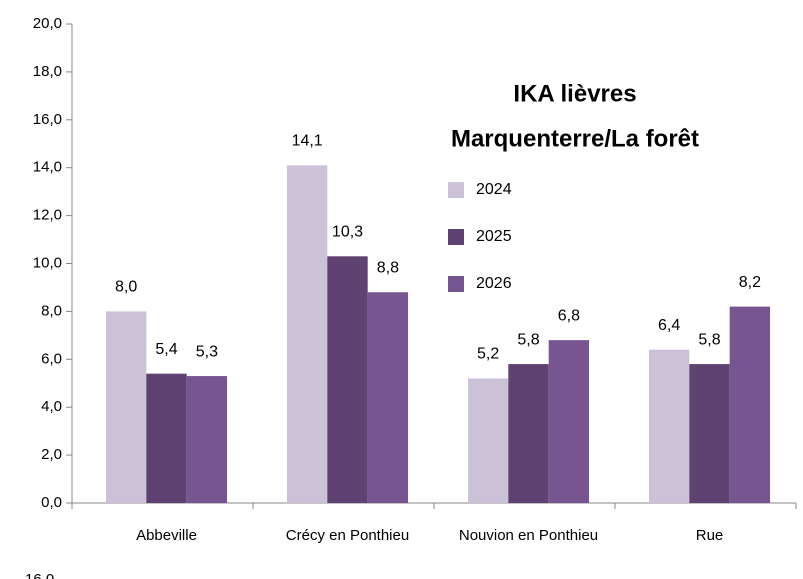 The image size is (803, 579). What do you see at coordinates (51, 358) in the screenshot?
I see `y-tick-label: 6,0` at bounding box center [51, 358].